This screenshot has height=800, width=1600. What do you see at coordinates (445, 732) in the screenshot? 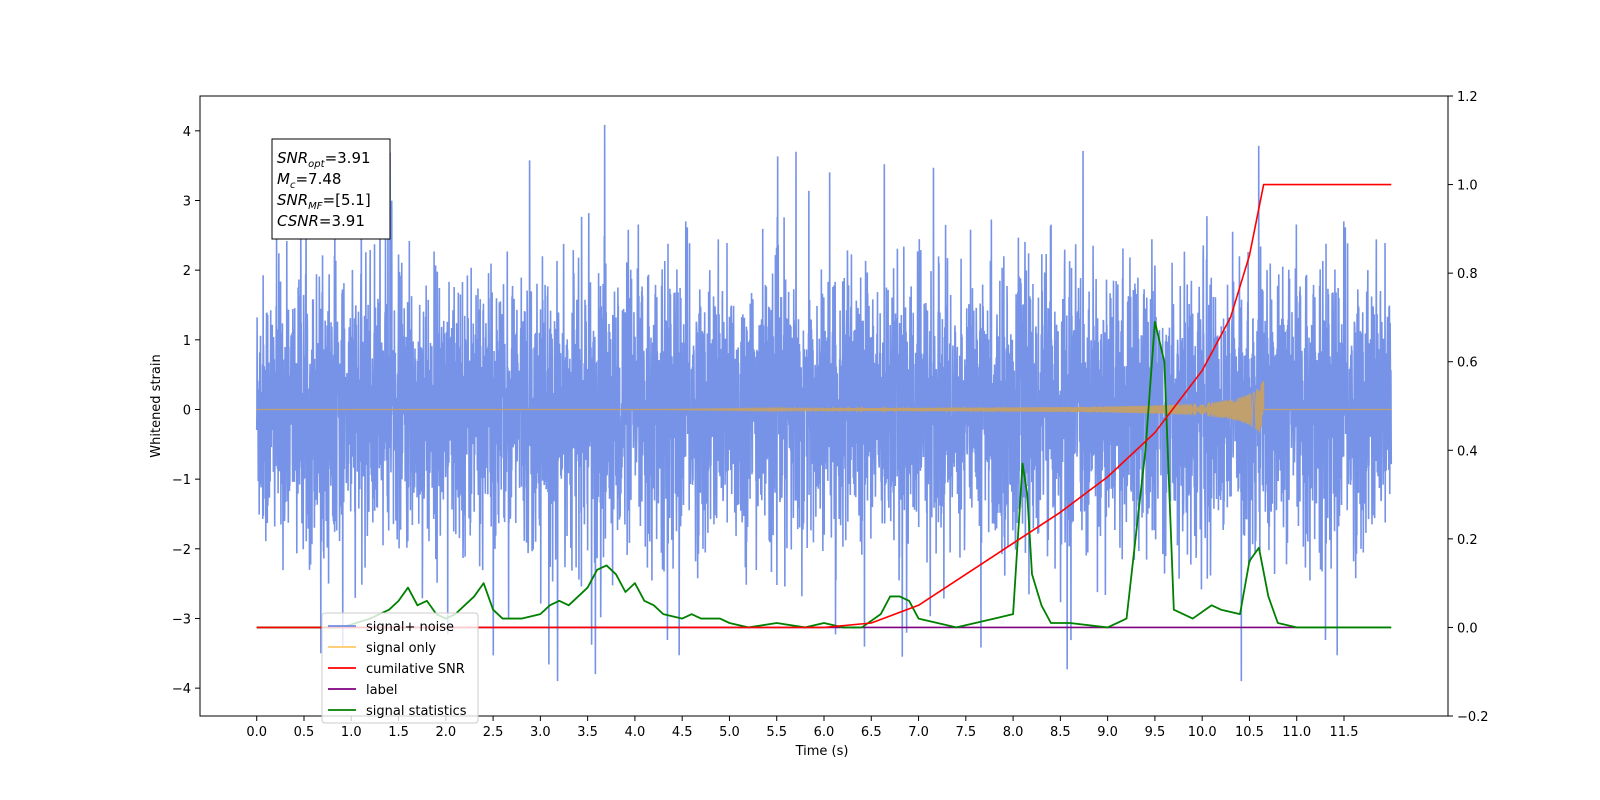
I see `x-tick-label: 2.0` at bounding box center [445, 732].